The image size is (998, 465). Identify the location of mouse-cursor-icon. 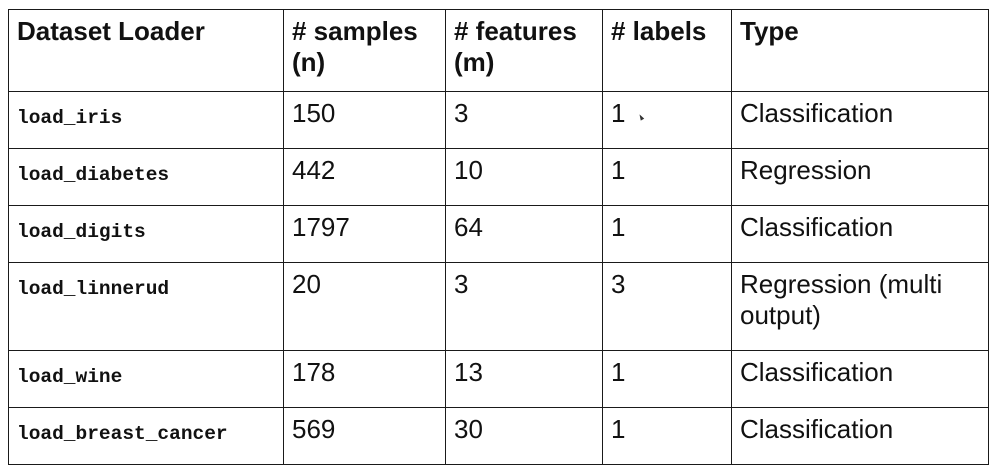
(641, 117).